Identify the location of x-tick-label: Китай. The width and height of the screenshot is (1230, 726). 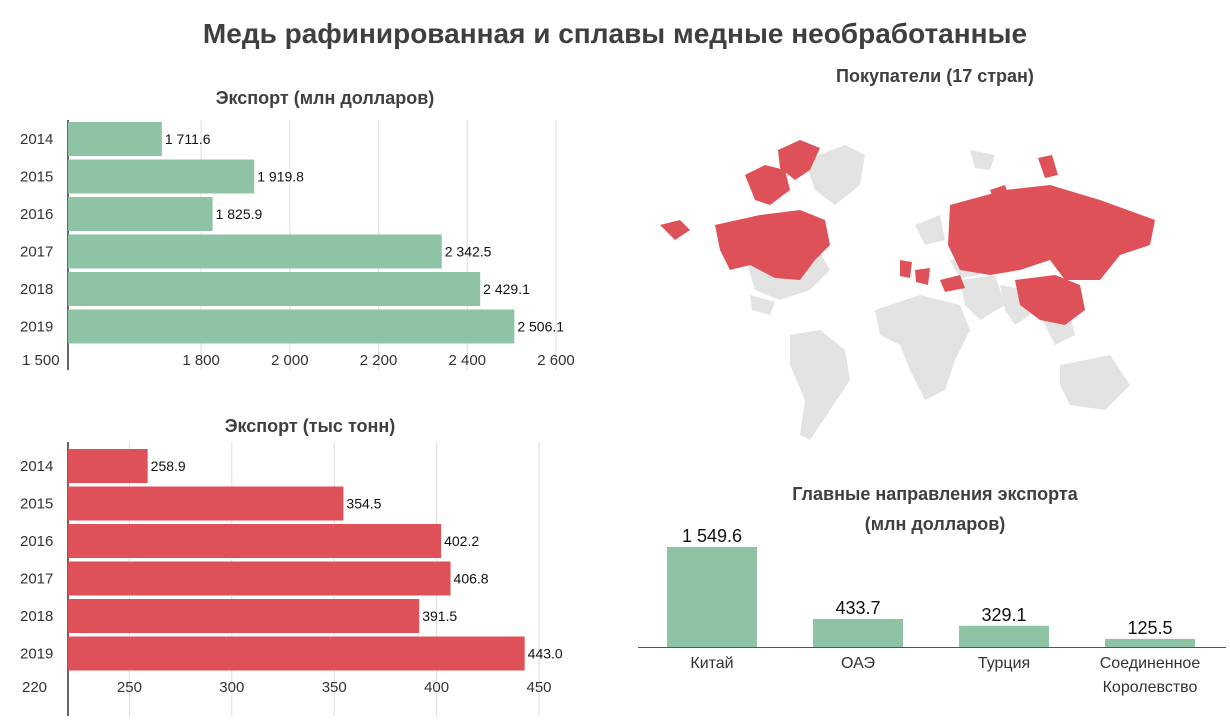
(711, 663).